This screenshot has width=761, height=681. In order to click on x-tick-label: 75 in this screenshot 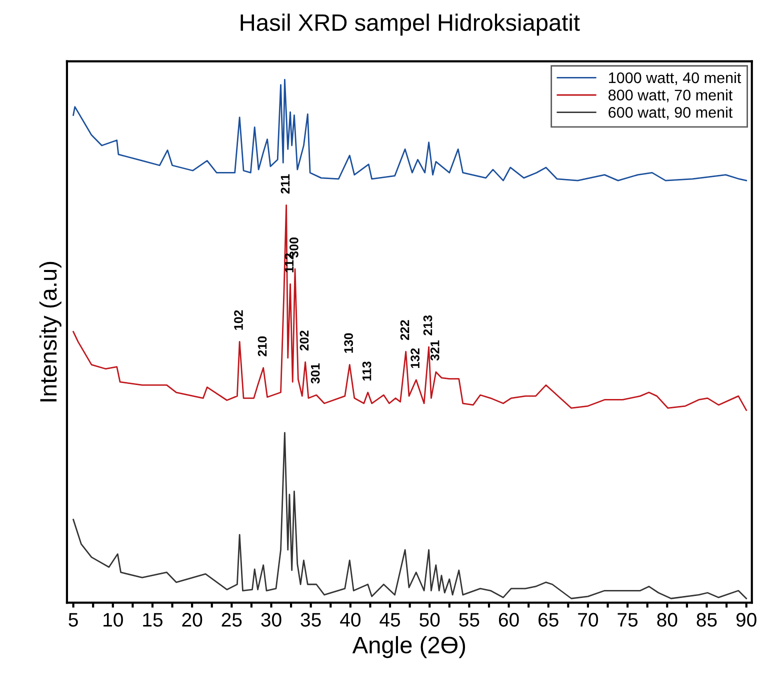, I will do `click(628, 620)`.